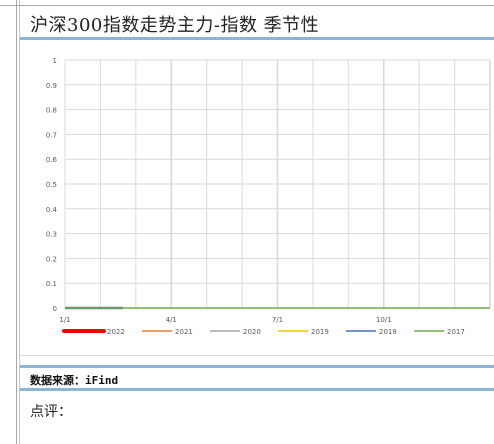  Describe the element at coordinates (184, 332) in the screenshot. I see `legend-label: 2021` at that location.